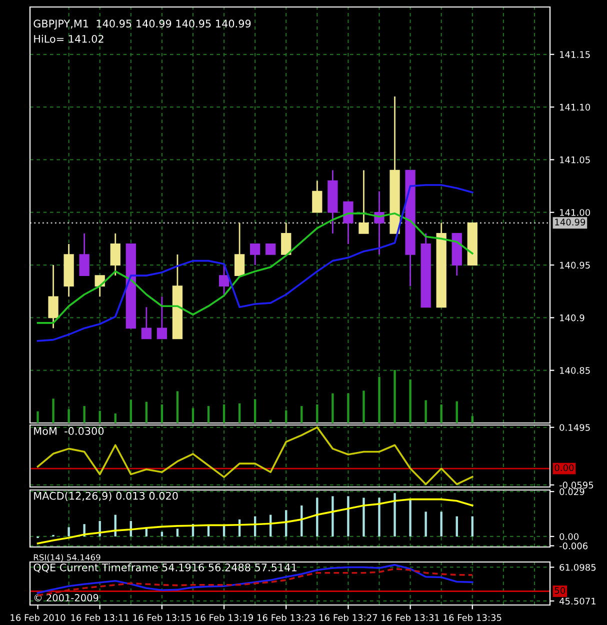 The height and width of the screenshot is (625, 607). What do you see at coordinates (572, 492) in the screenshot?
I see `y-tick-label: 0.029` at bounding box center [572, 492].